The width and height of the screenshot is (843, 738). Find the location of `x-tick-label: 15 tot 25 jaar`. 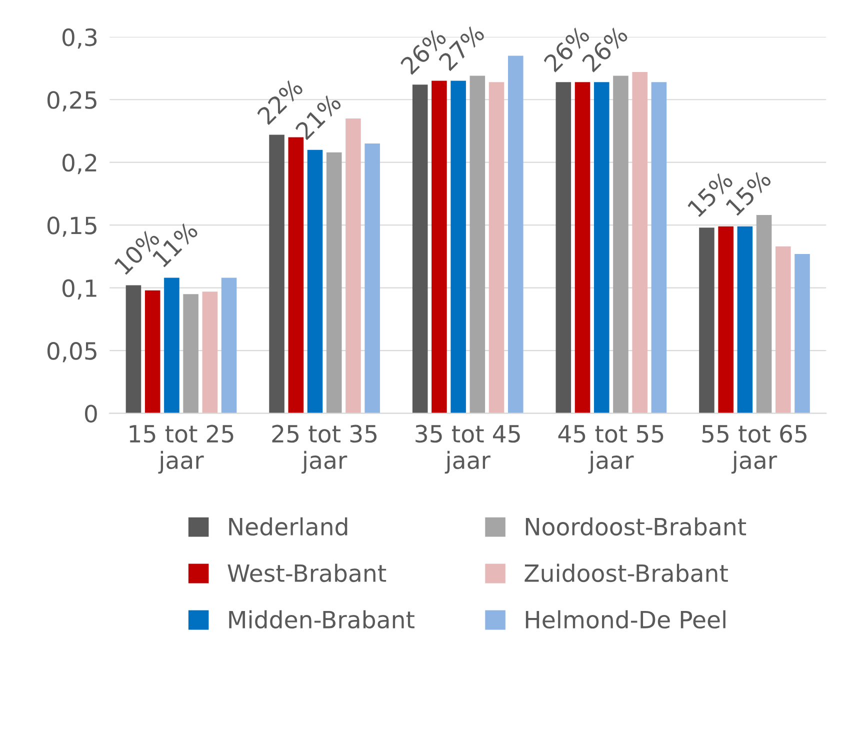

x-tick-label: 15 tot 25 jaar is located at coordinates (182, 449).